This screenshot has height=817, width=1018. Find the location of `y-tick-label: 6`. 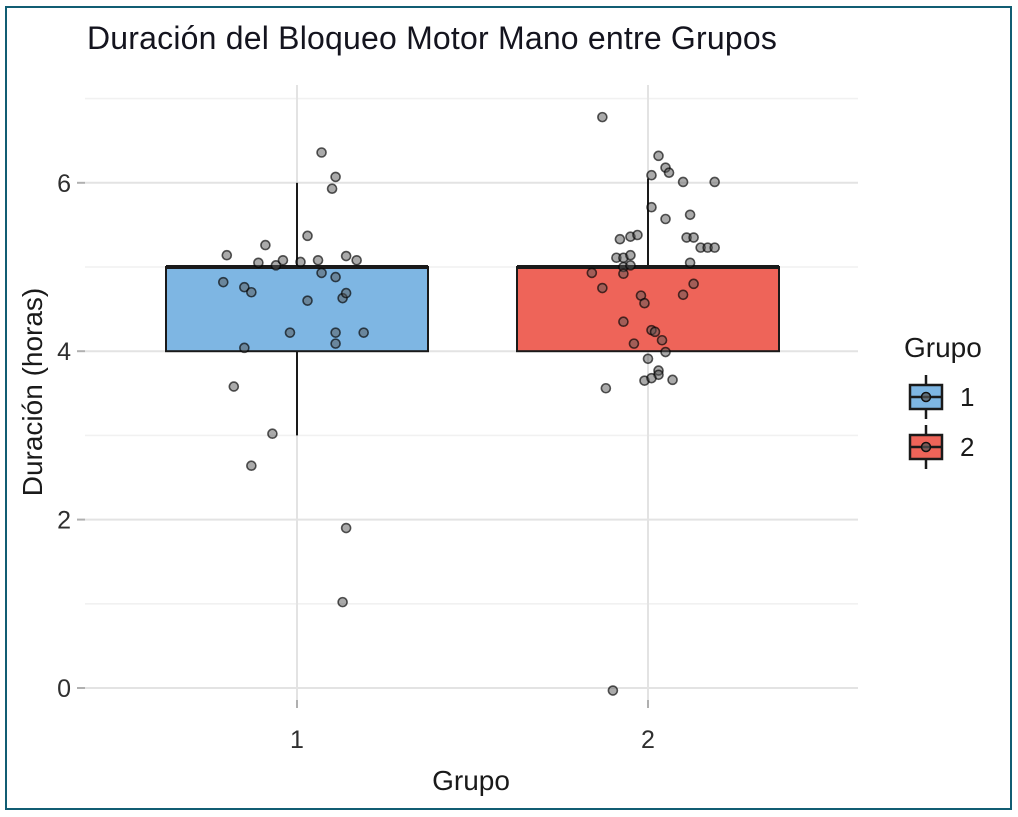

y-tick-label: 6 is located at coordinates (64, 184).